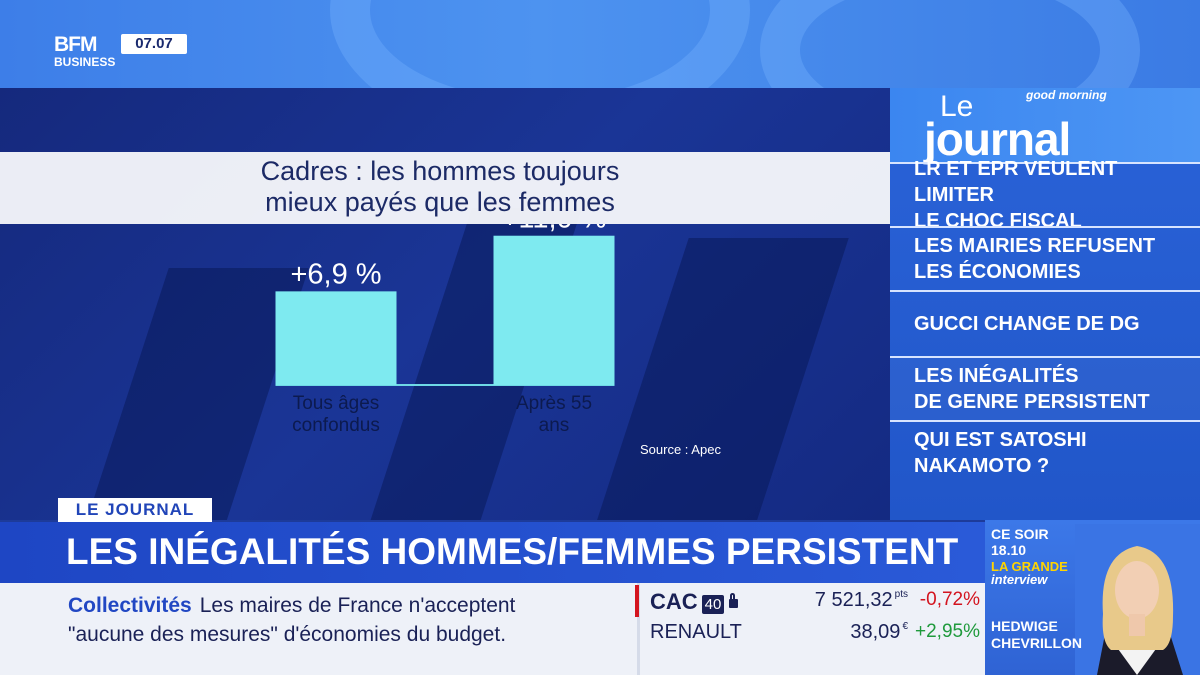  What do you see at coordinates (1045, 452) in the screenshot?
I see `rail-item-satoshi: QUI EST SATOSHI NAKAMOTO ?` at bounding box center [1045, 452].